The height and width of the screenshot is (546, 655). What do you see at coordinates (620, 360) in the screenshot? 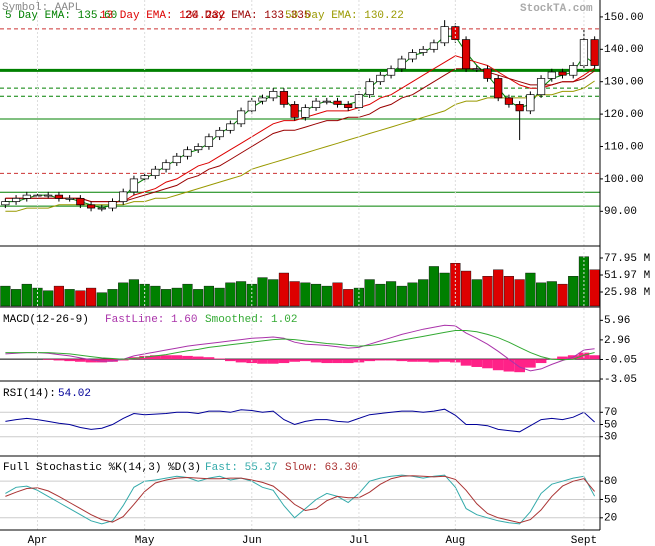
I see `y-tick-label: -0.05` at bounding box center [620, 360].